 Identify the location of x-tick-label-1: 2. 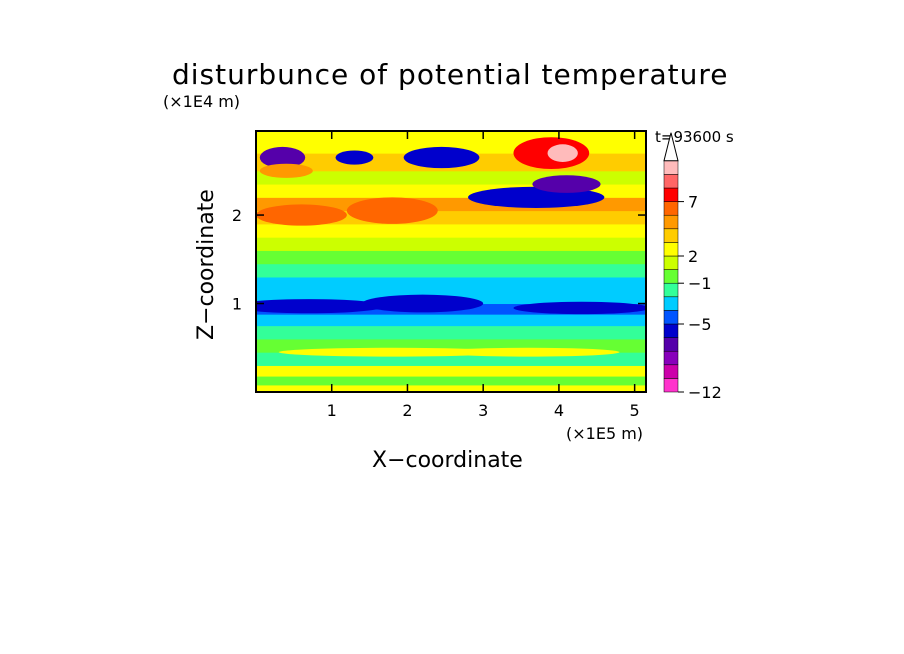
(407, 410).